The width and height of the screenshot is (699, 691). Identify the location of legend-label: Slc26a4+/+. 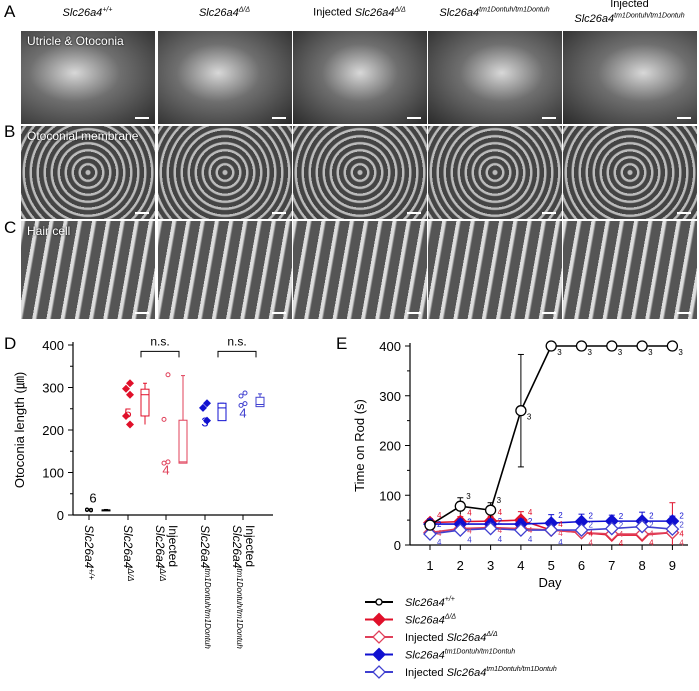
(430, 602).